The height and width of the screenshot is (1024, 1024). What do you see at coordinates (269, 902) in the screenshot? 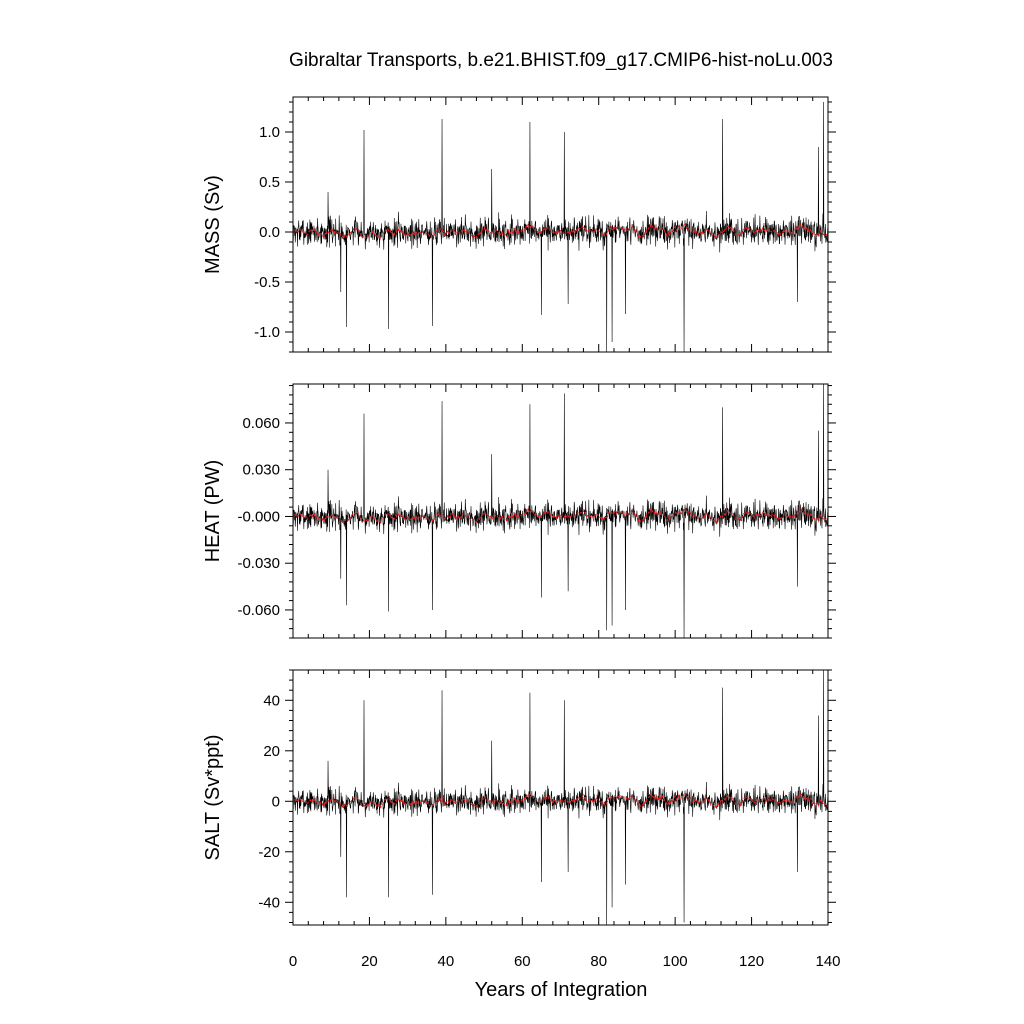
I see `y-tick-label: -40` at bounding box center [269, 902].